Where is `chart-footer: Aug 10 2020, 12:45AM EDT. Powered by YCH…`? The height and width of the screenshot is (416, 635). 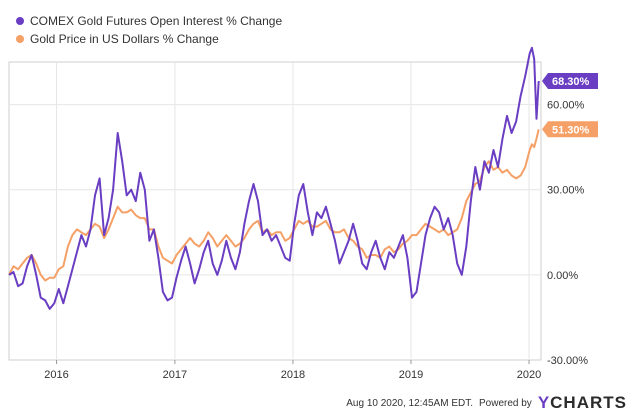
chart-footer: Aug 10 2020, 12:45AM EDT. Powered by YCH… is located at coordinates (486, 403).